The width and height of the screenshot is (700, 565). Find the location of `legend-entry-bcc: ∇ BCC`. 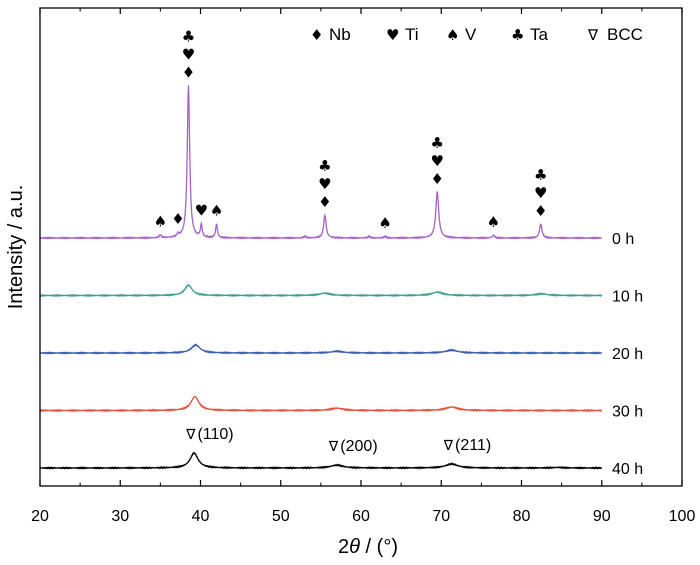

legend-entry-bcc: ∇ BCC is located at coordinates (615, 34).